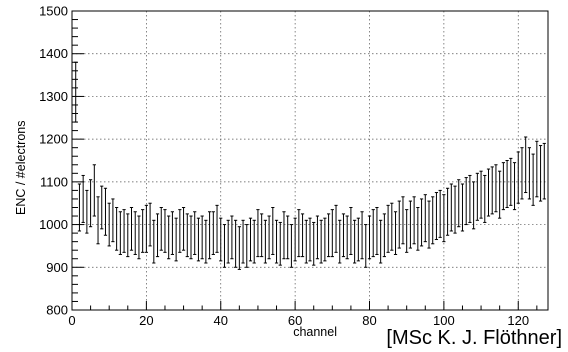 The width and height of the screenshot is (568, 352). What do you see at coordinates (474, 338) in the screenshot?
I see `author-credit: [MSc K. J. Flöthner]` at bounding box center [474, 338].